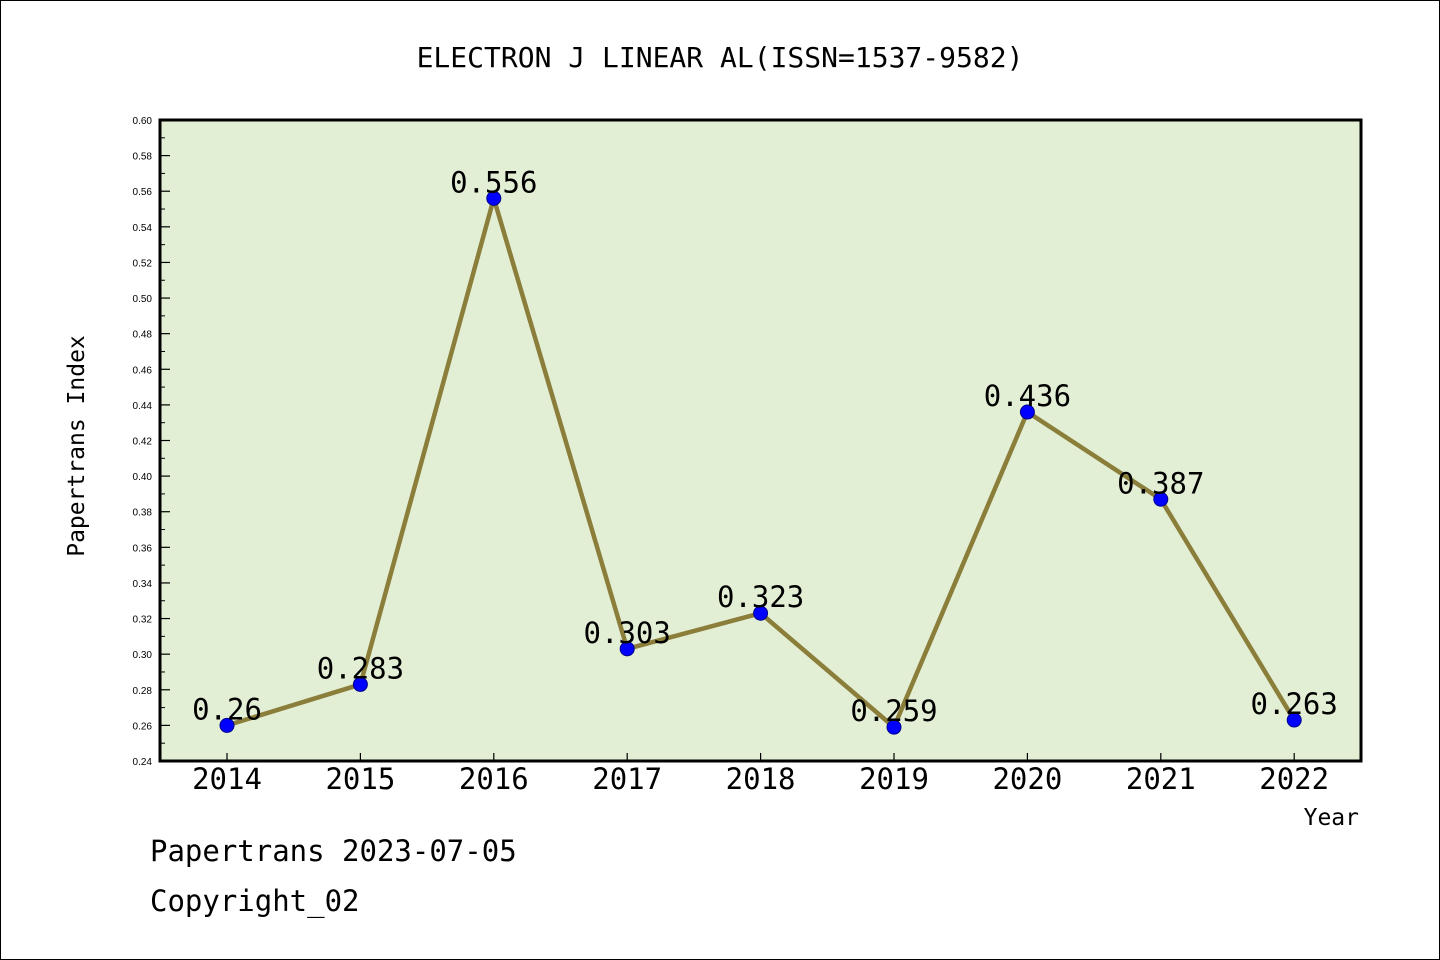 The width and height of the screenshot is (1440, 960). What do you see at coordinates (143, 121) in the screenshot?
I see `y-tick-label: 0.60` at bounding box center [143, 121].